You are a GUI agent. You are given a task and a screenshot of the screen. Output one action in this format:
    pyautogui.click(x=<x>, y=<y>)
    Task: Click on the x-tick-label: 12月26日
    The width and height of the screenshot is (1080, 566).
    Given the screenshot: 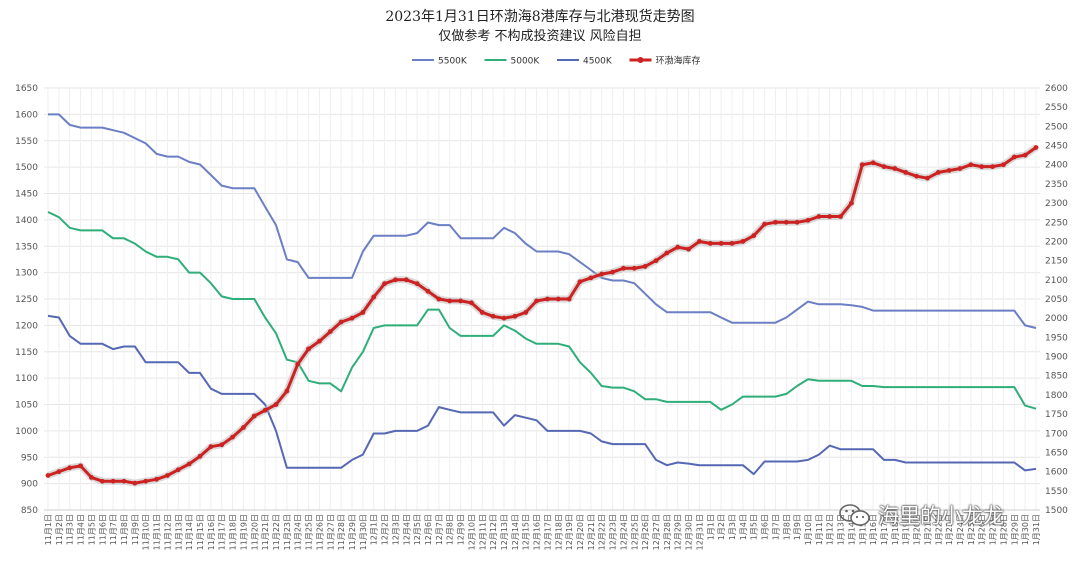 What is the action you would take?
    pyautogui.click(x=645, y=532)
    